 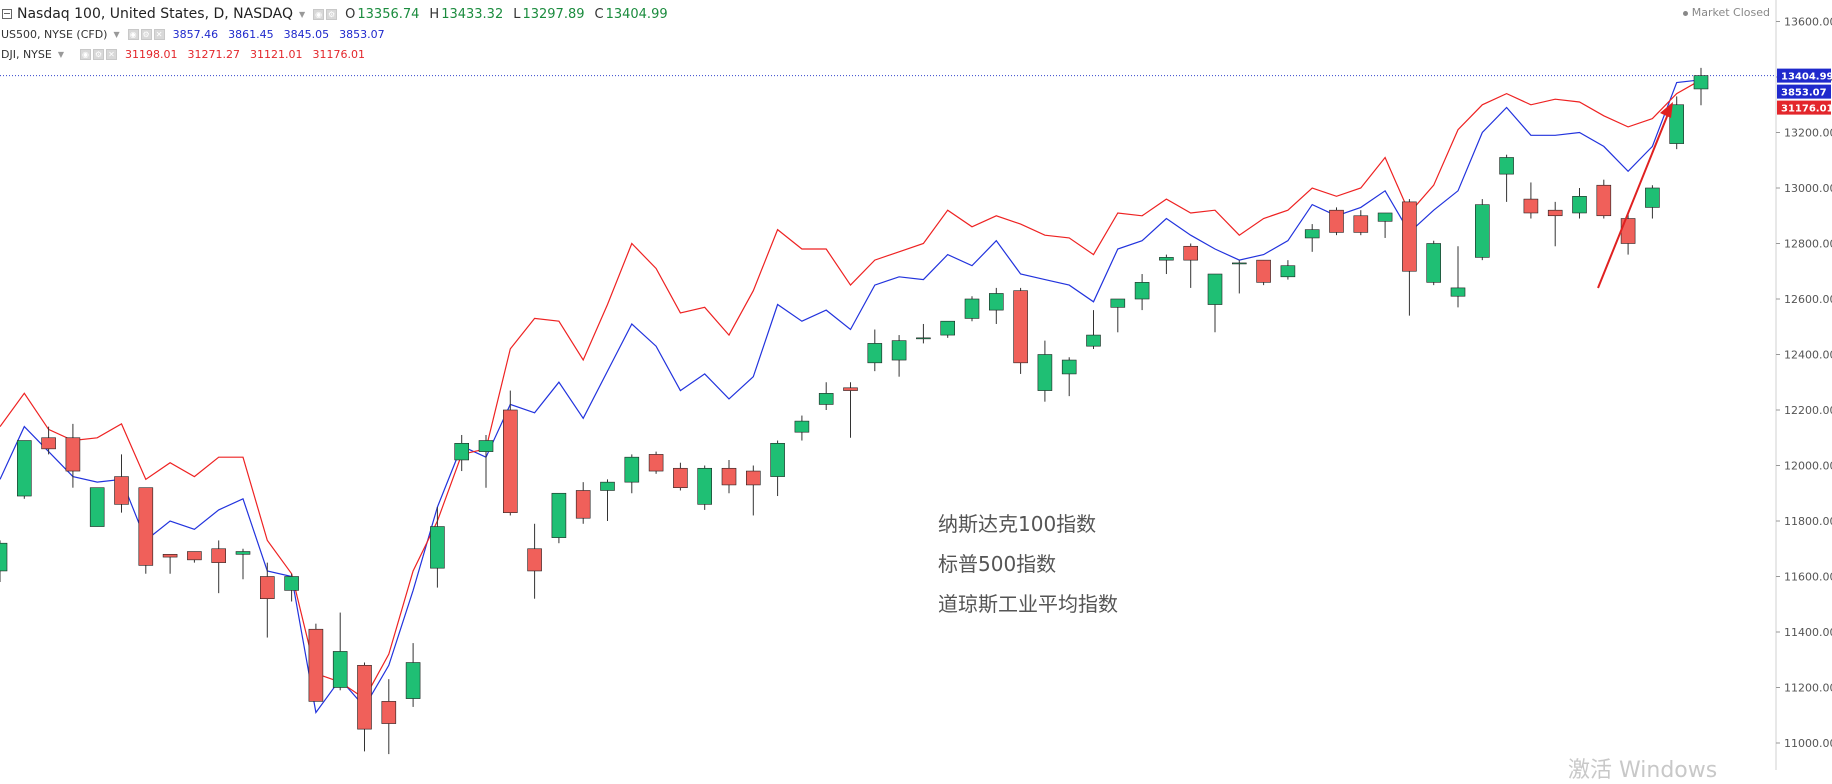 I want to click on close-label: C, so click(x=599, y=14).